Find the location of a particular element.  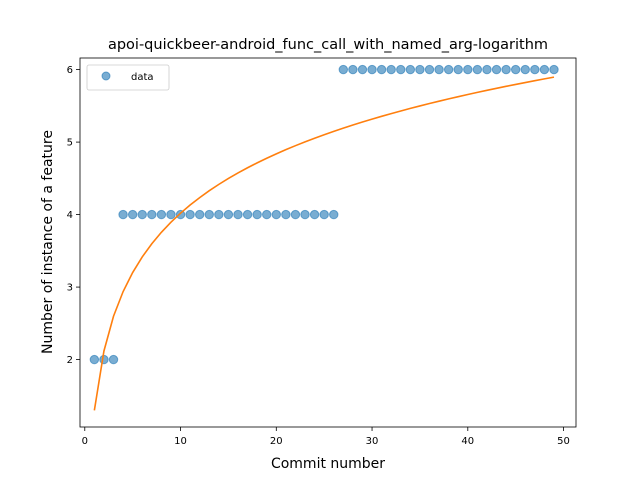

legend: data is located at coordinates (128, 77).